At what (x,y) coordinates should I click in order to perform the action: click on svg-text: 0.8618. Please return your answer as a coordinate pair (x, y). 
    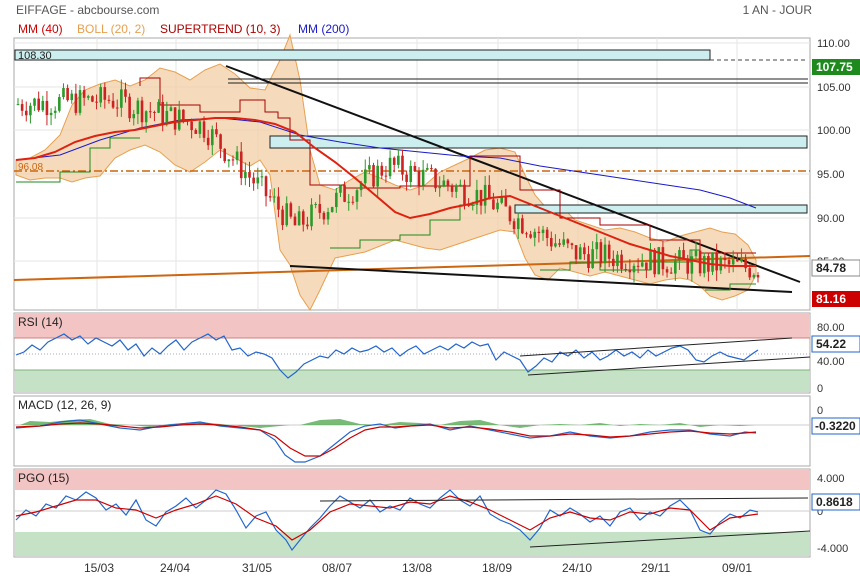
    Looking at the image, I should click on (834, 502).